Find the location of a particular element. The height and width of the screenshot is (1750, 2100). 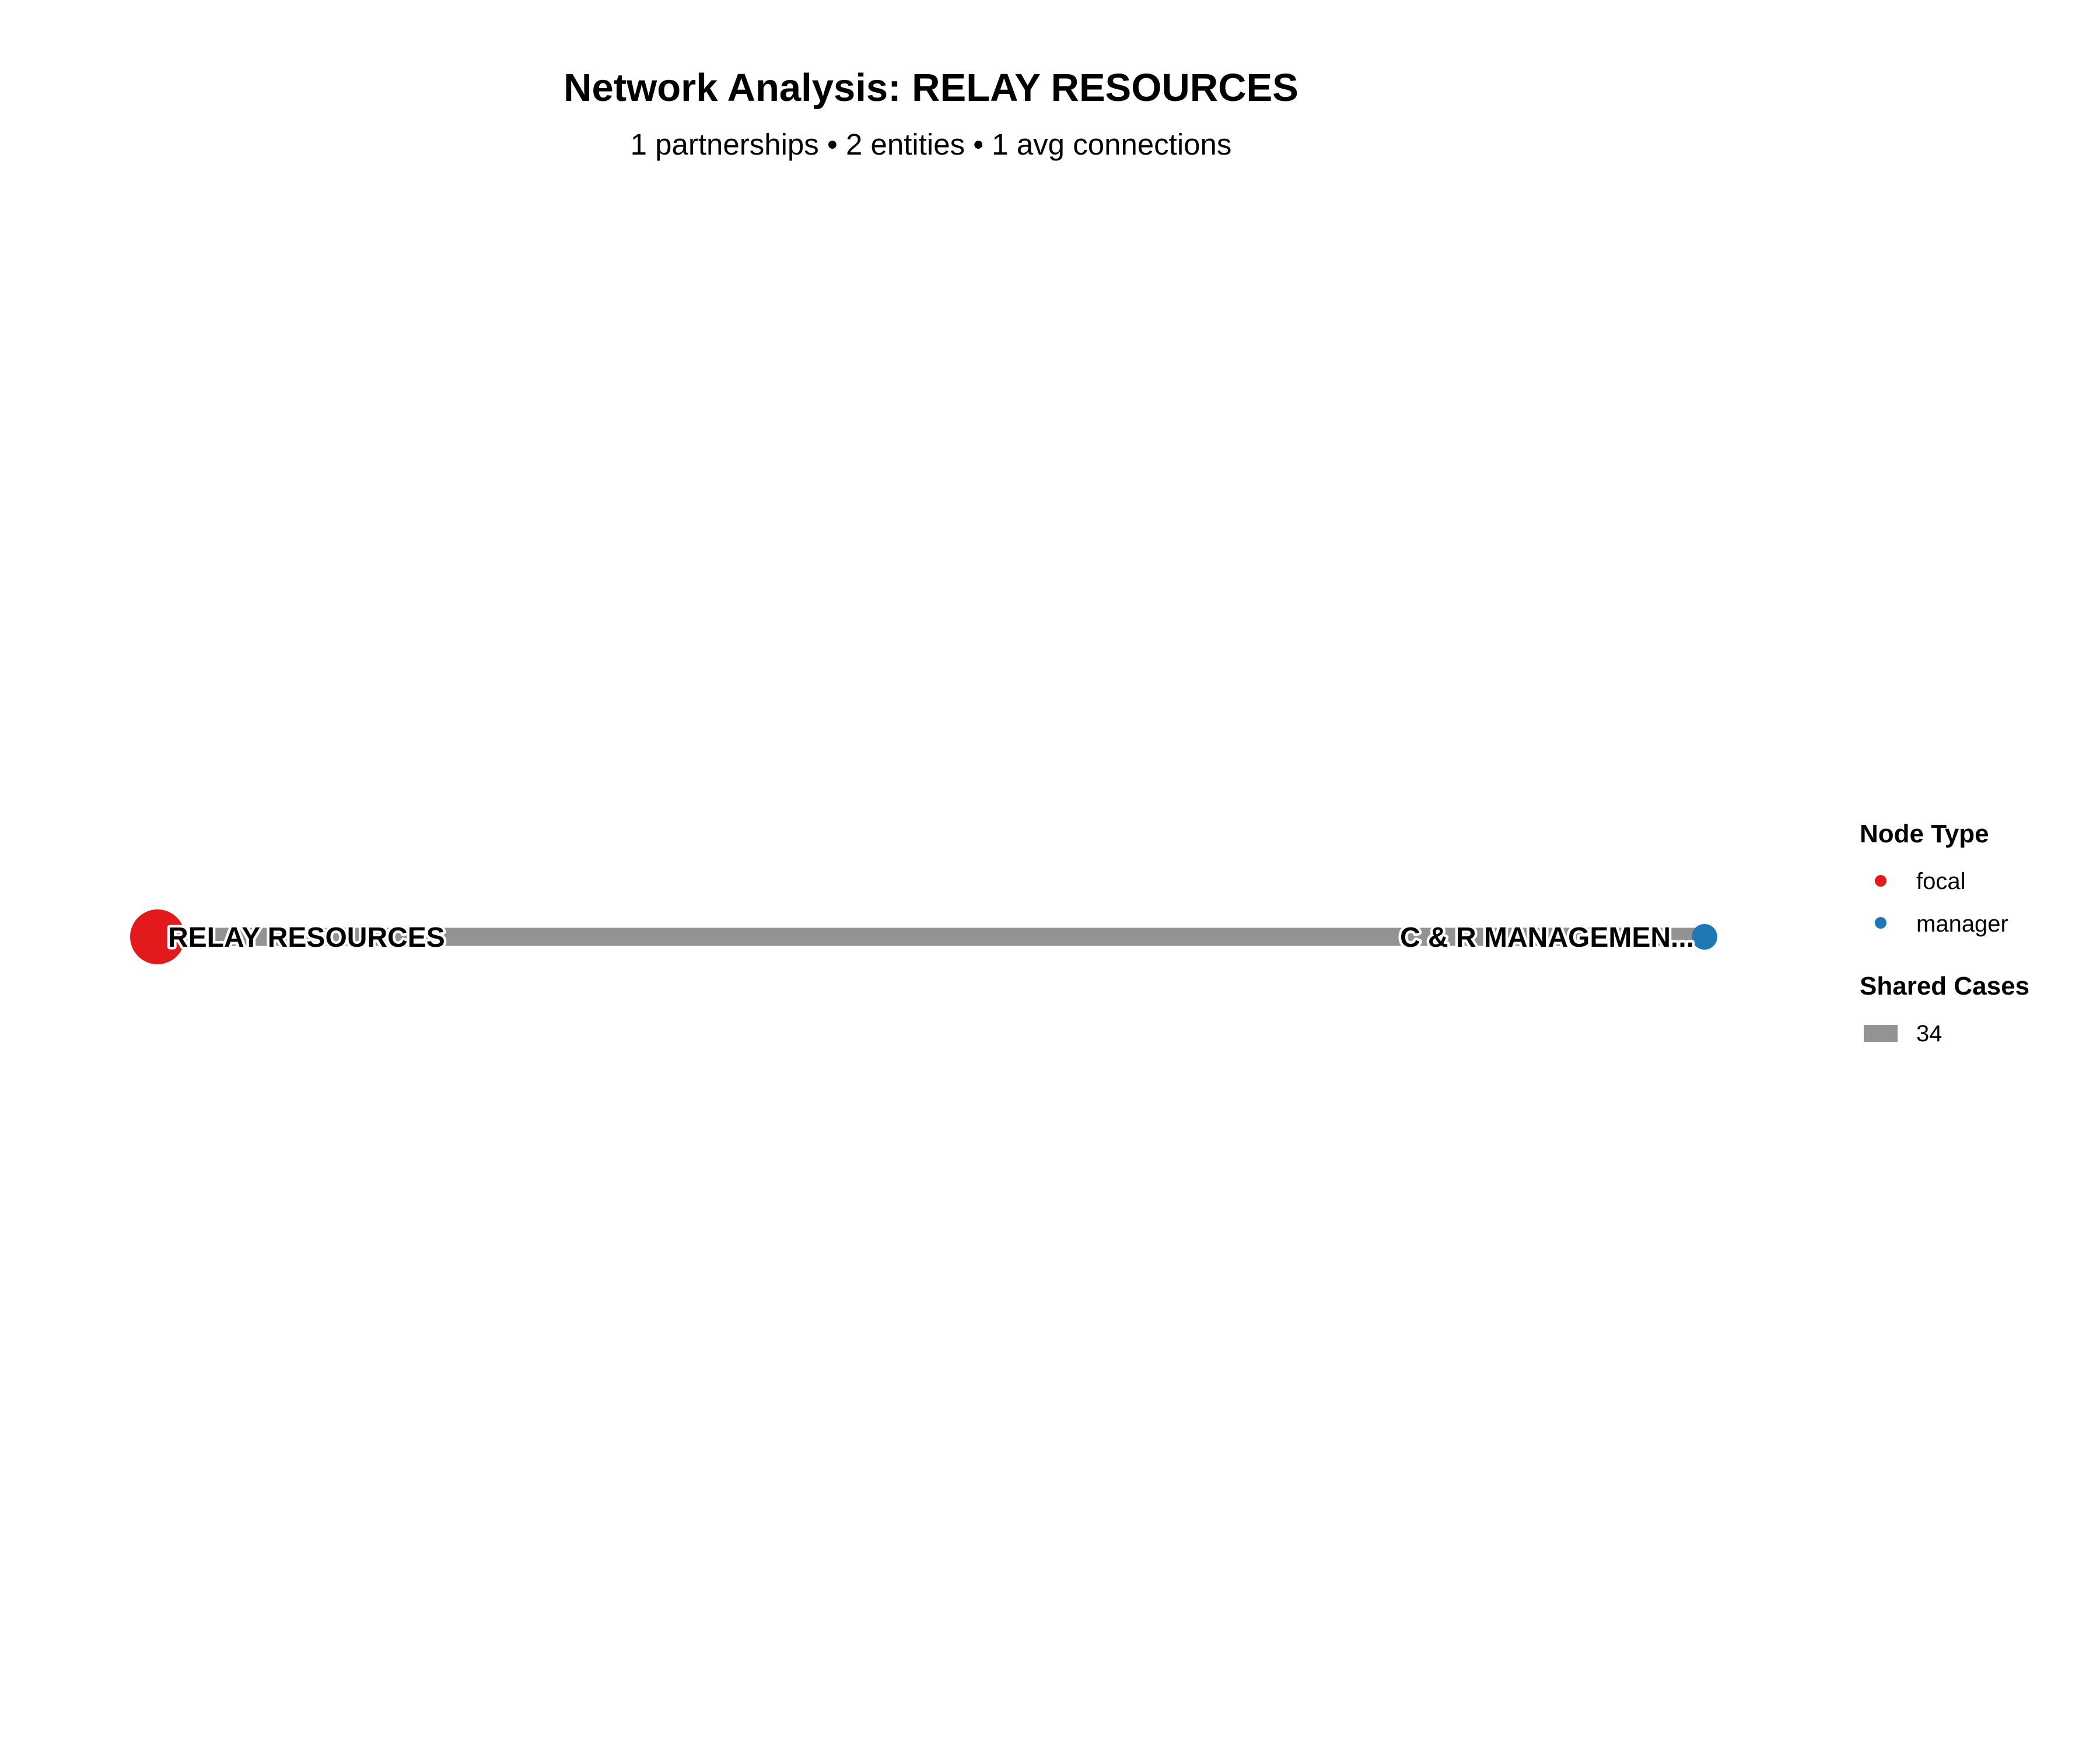

legend-node-type-title: Node Type is located at coordinates (1924, 834).